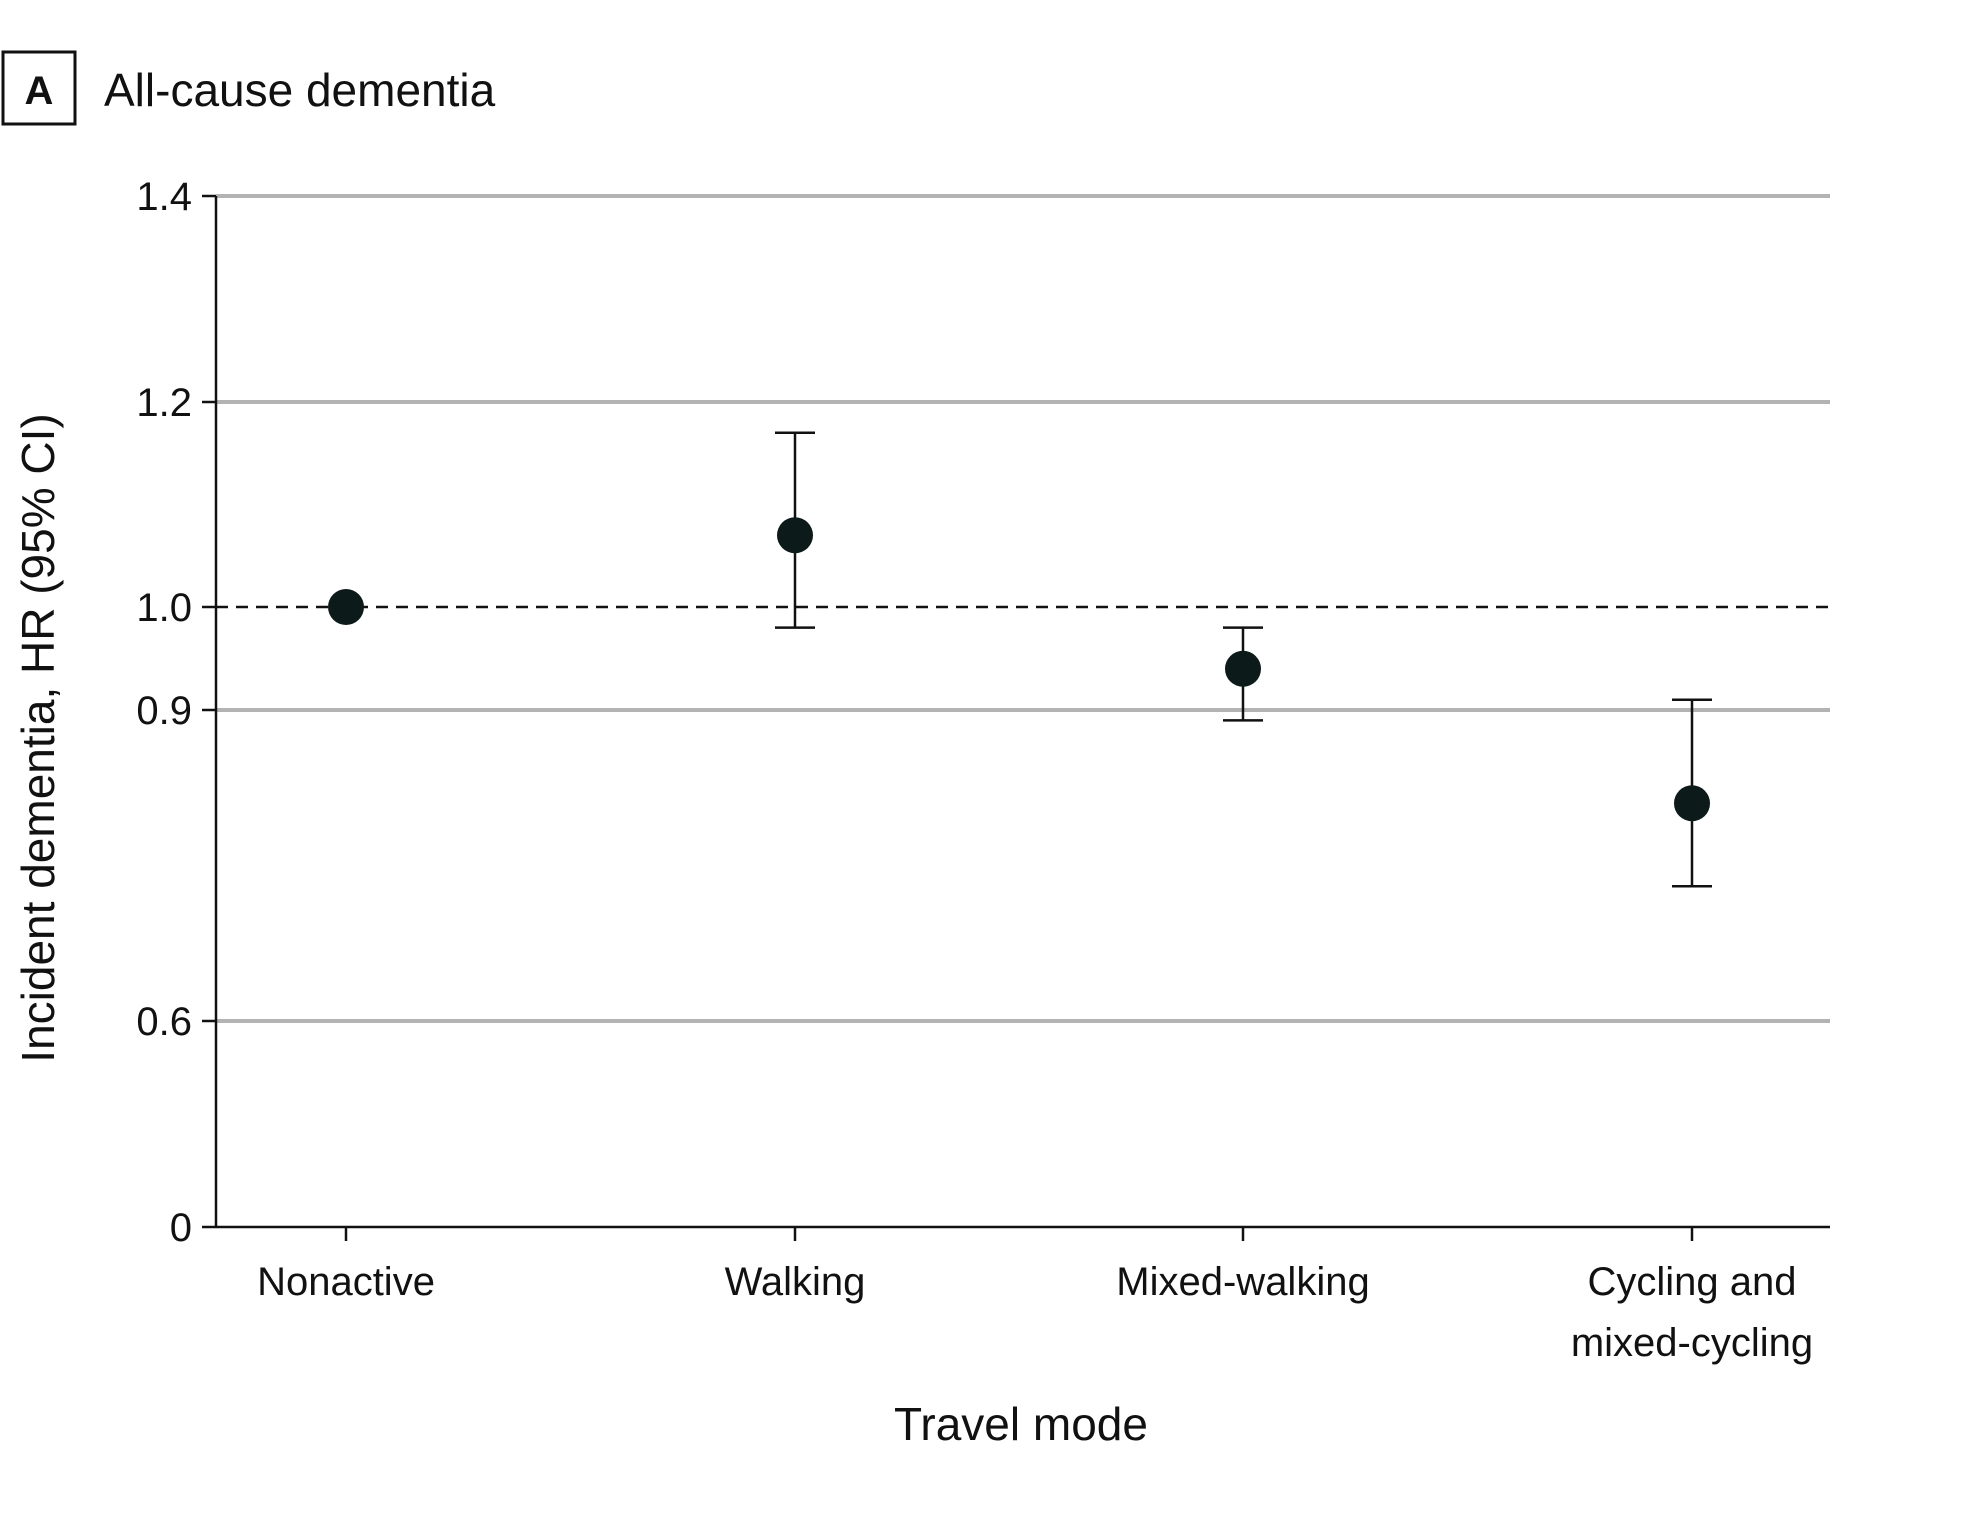  Describe the element at coordinates (164, 1022) in the screenshot. I see `y-tick-label: 0.6` at that location.